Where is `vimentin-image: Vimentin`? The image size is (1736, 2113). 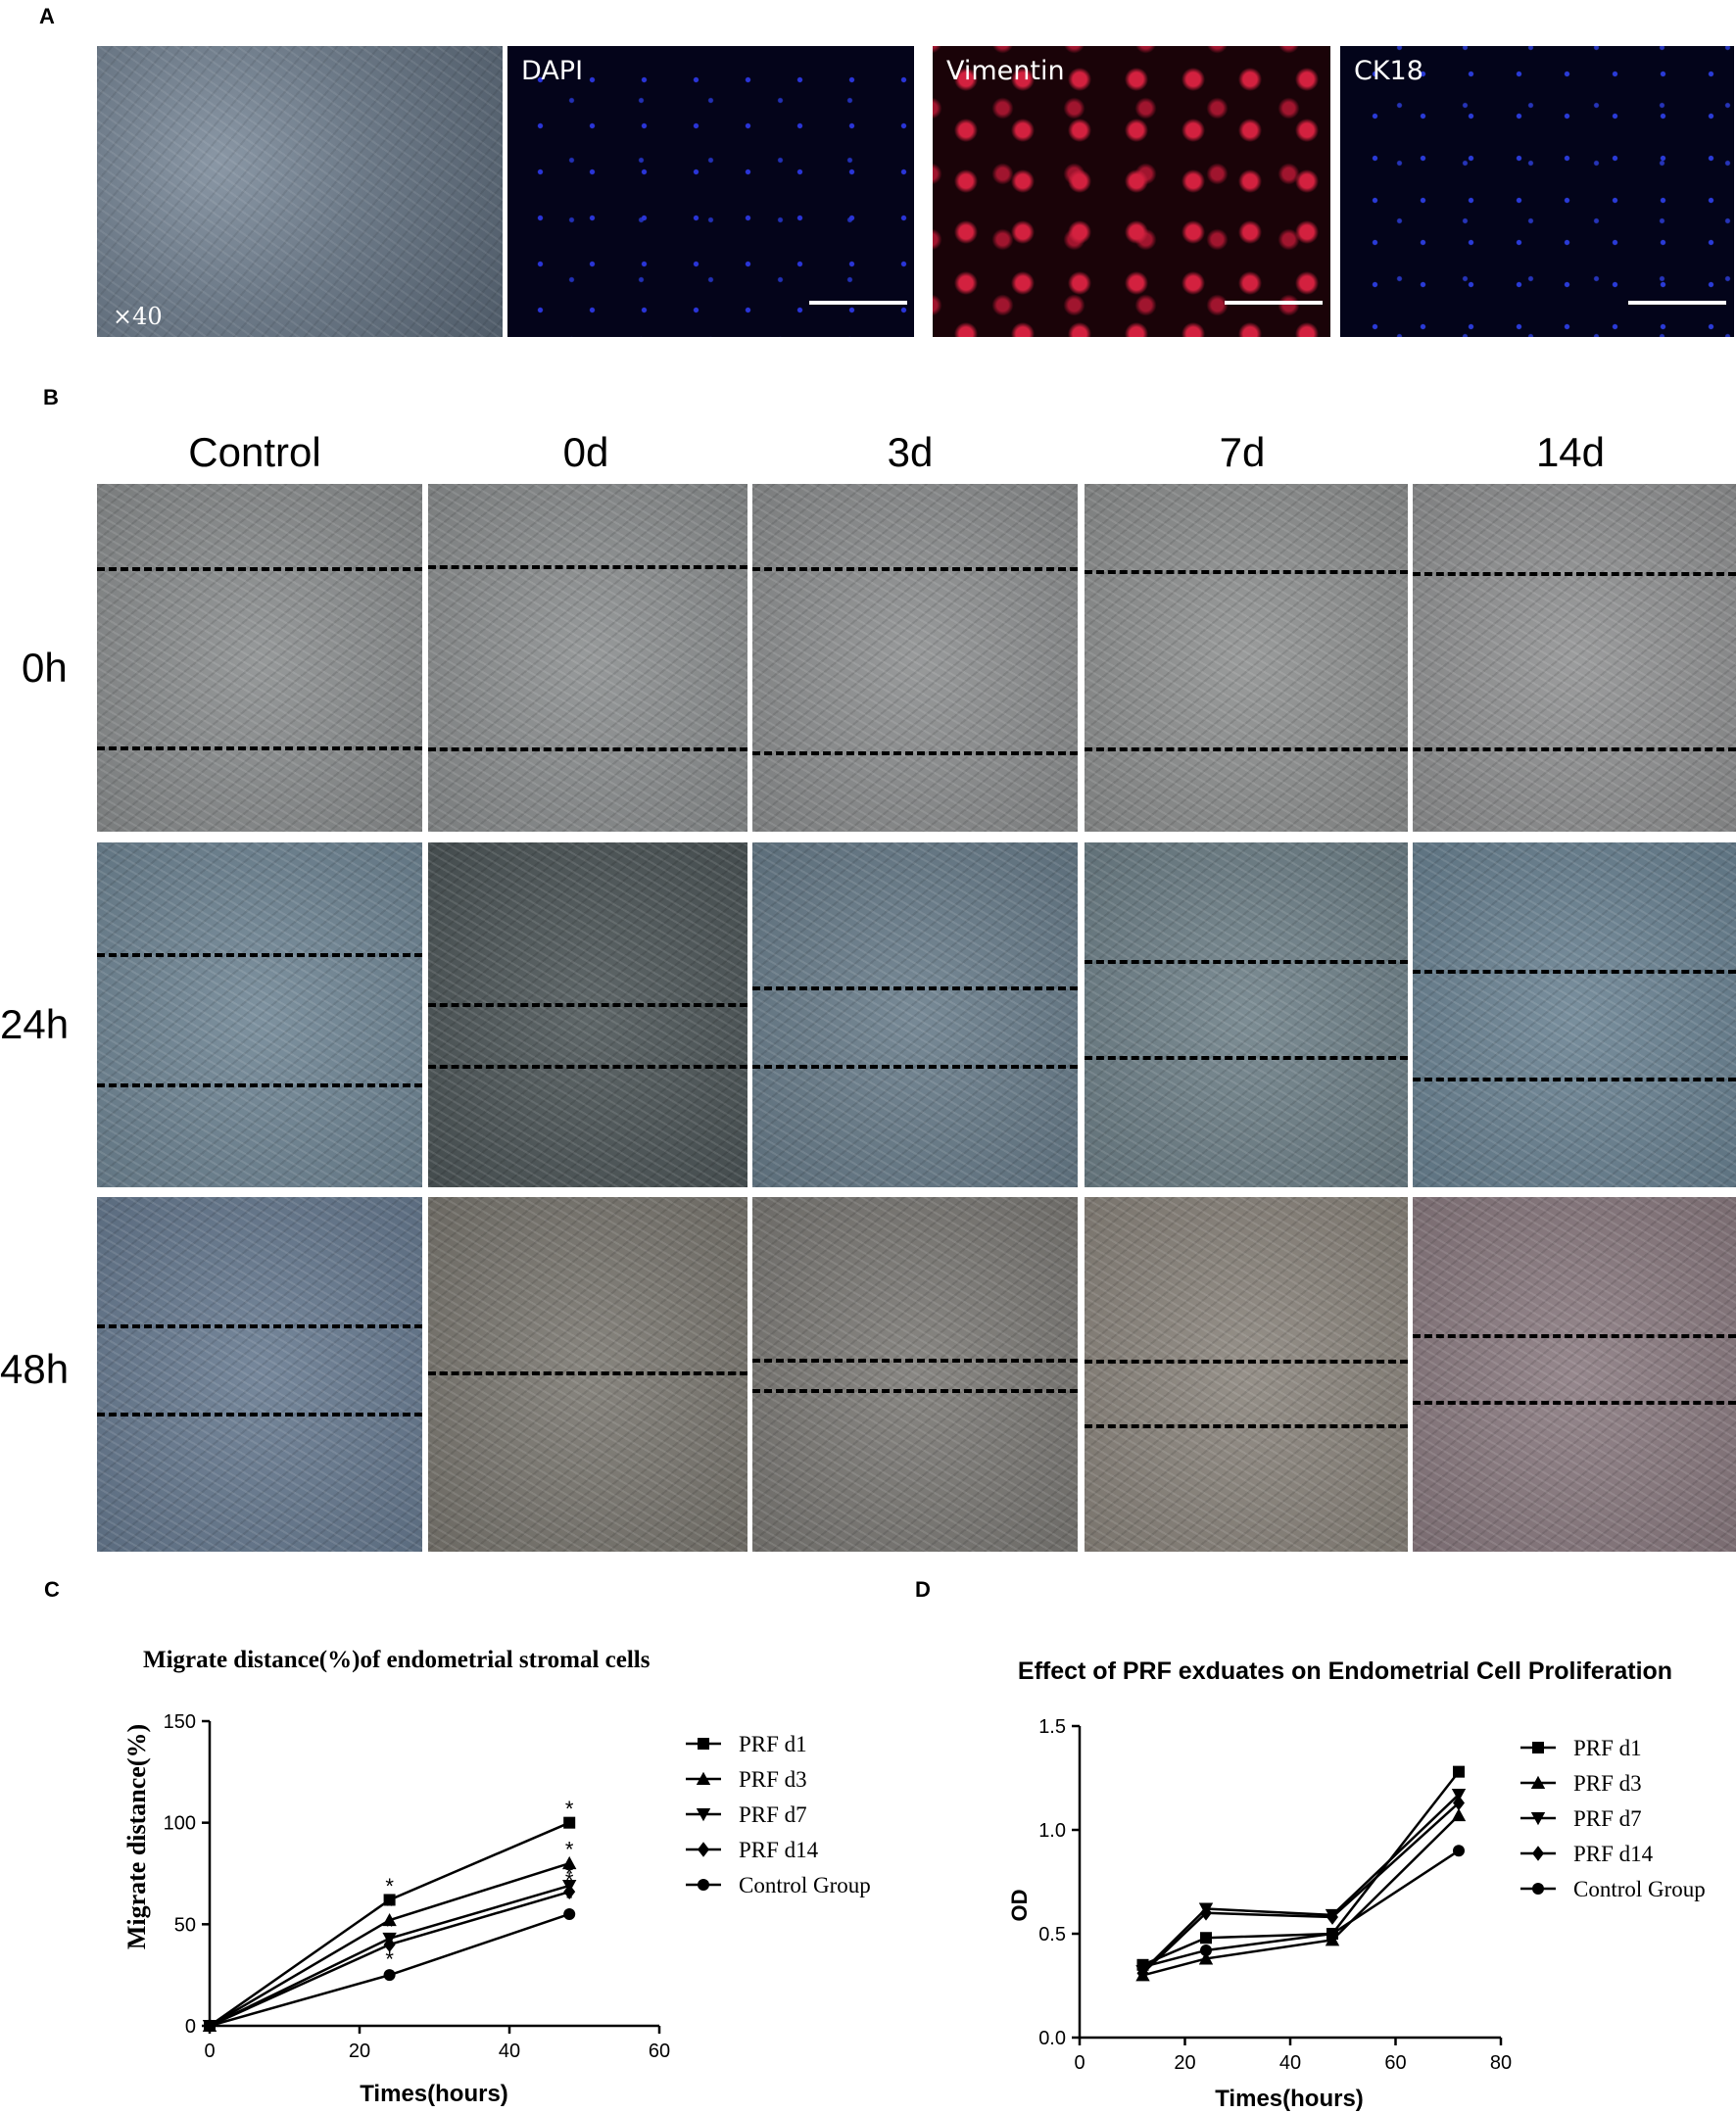 vimentin-image: Vimentin is located at coordinates (1131, 191).